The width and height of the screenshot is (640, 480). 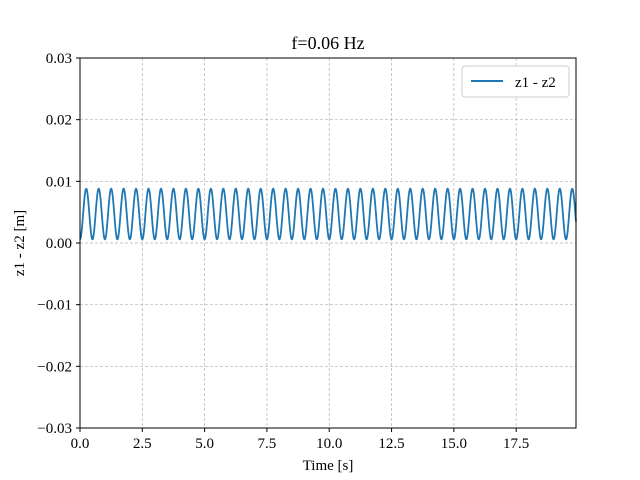 I want to click on y-tick-label: −0.03, so click(x=54, y=429).